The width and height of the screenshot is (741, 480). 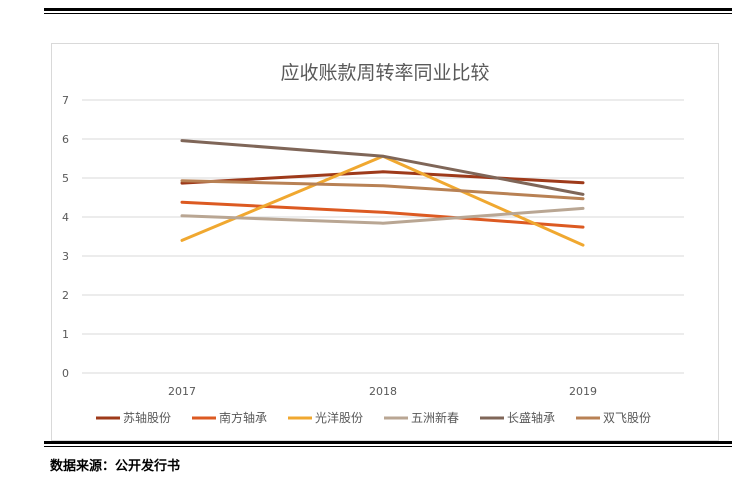 I want to click on y-tick-label: 7, so click(x=65, y=100).